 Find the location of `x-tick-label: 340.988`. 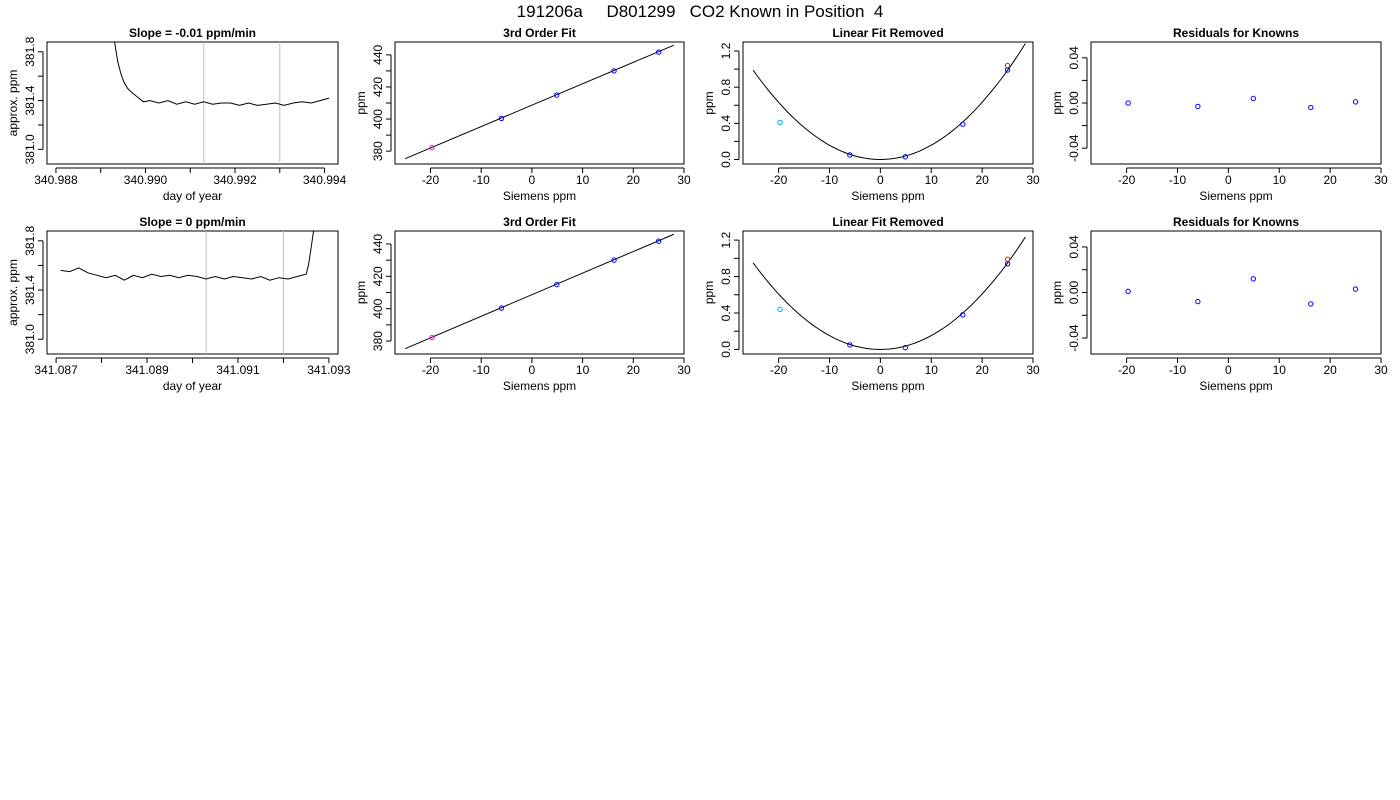

x-tick-label: 340.988 is located at coordinates (56, 180).